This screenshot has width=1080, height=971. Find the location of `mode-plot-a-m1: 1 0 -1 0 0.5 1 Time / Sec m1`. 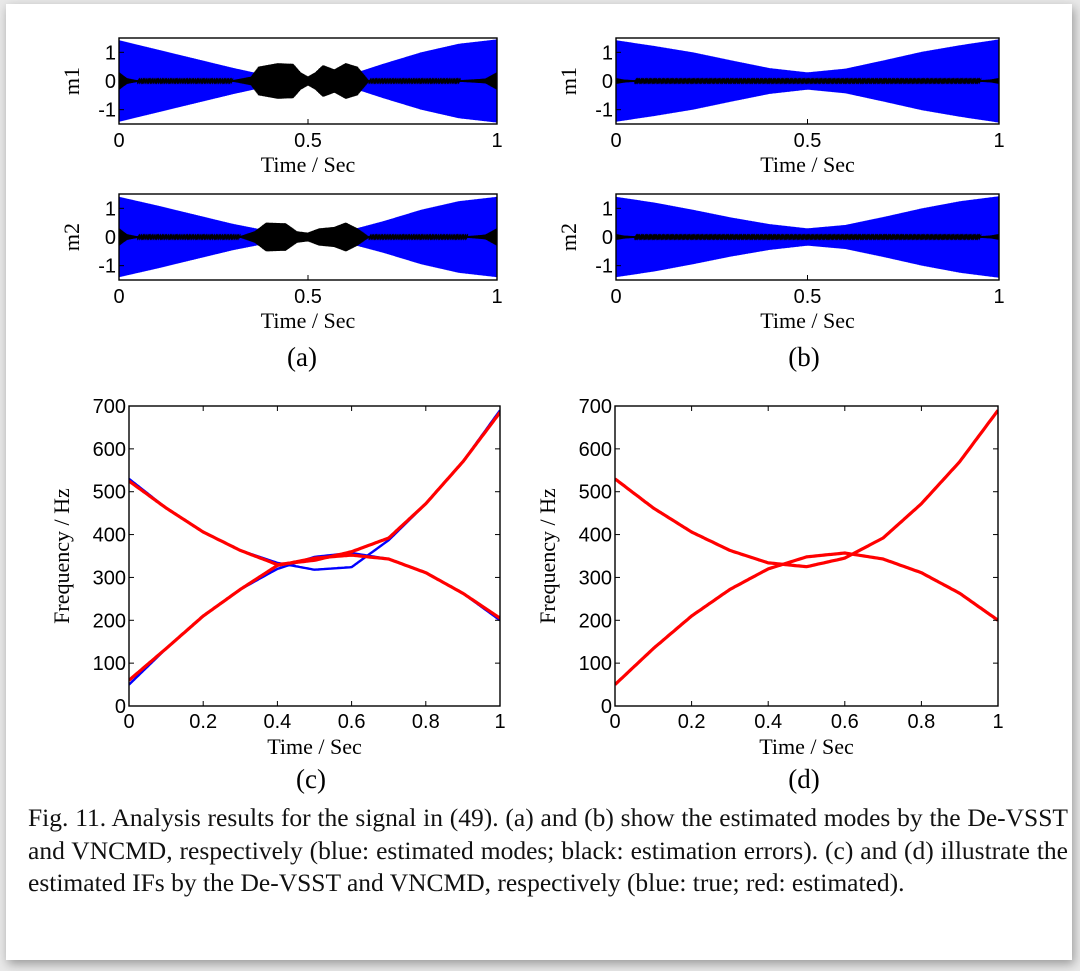

mode-plot-a-m1: 1 0 -1 0 0.5 1 Time / Sec m1 is located at coordinates (281, 107).